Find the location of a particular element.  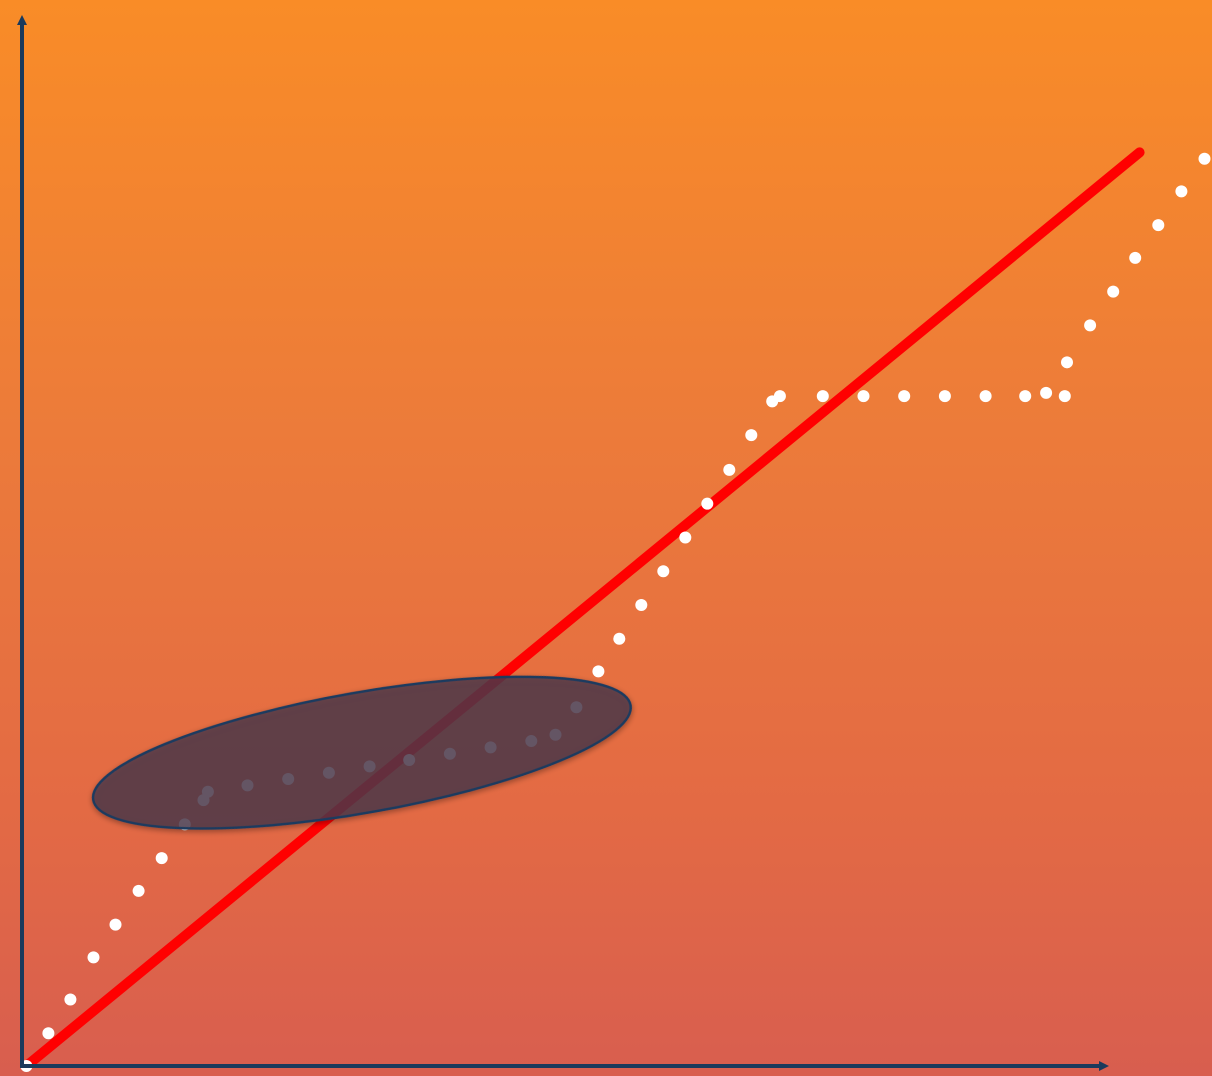

highlight-ellipse is located at coordinates (362, 752).